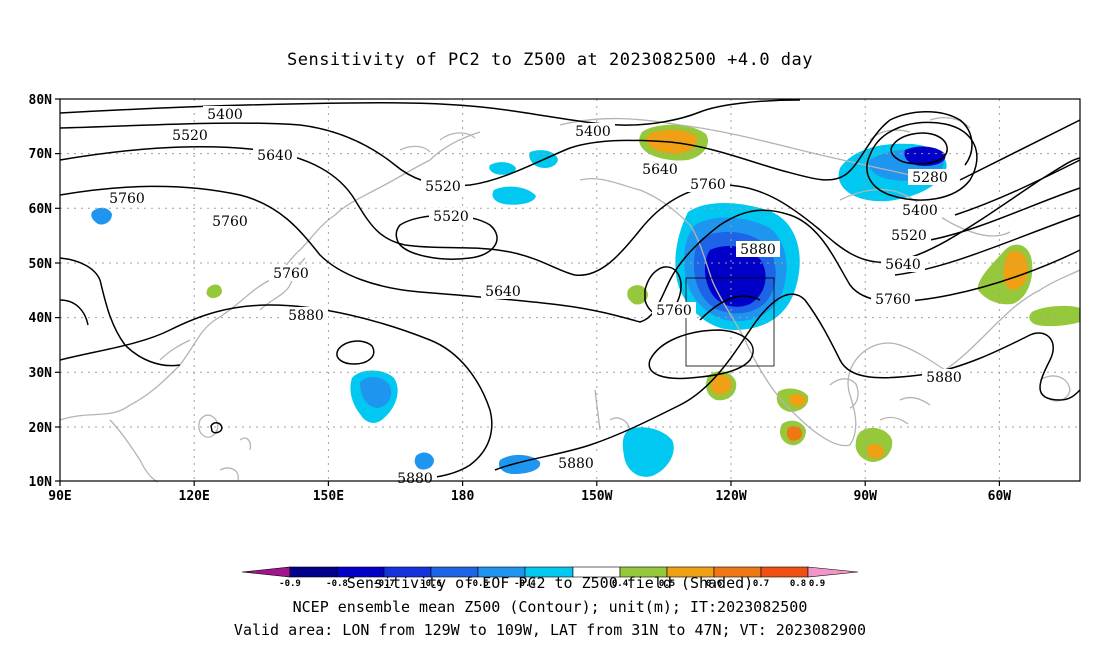  I want to click on lat-label: 70N, so click(41, 154).